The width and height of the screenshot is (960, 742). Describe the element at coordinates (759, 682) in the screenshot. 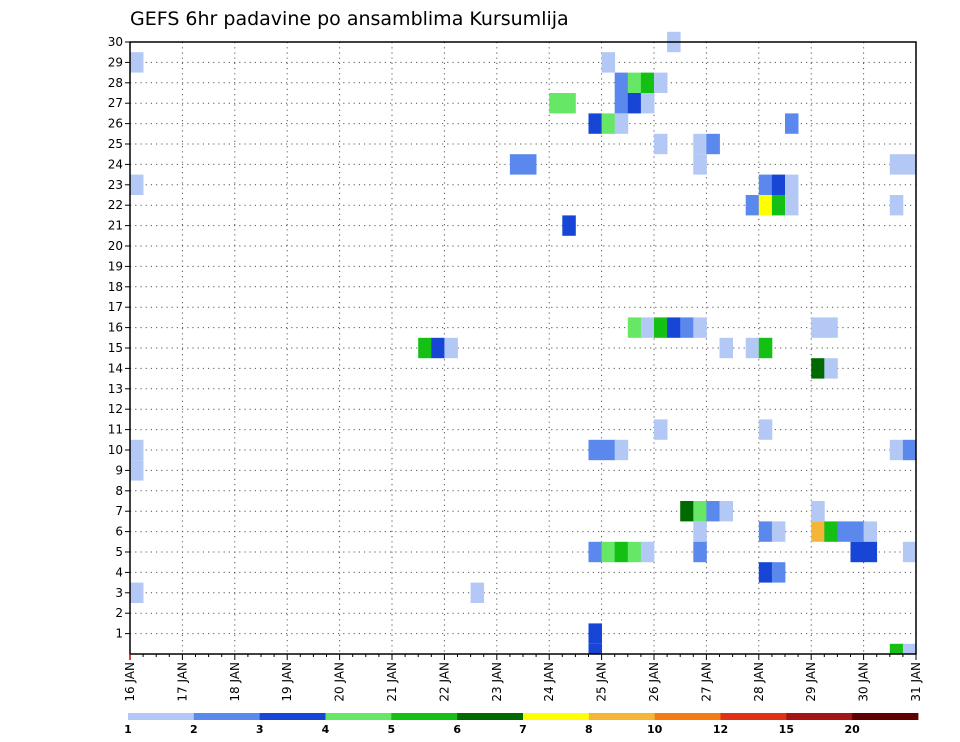

I see `x-tick-label: 28 JAN` at that location.